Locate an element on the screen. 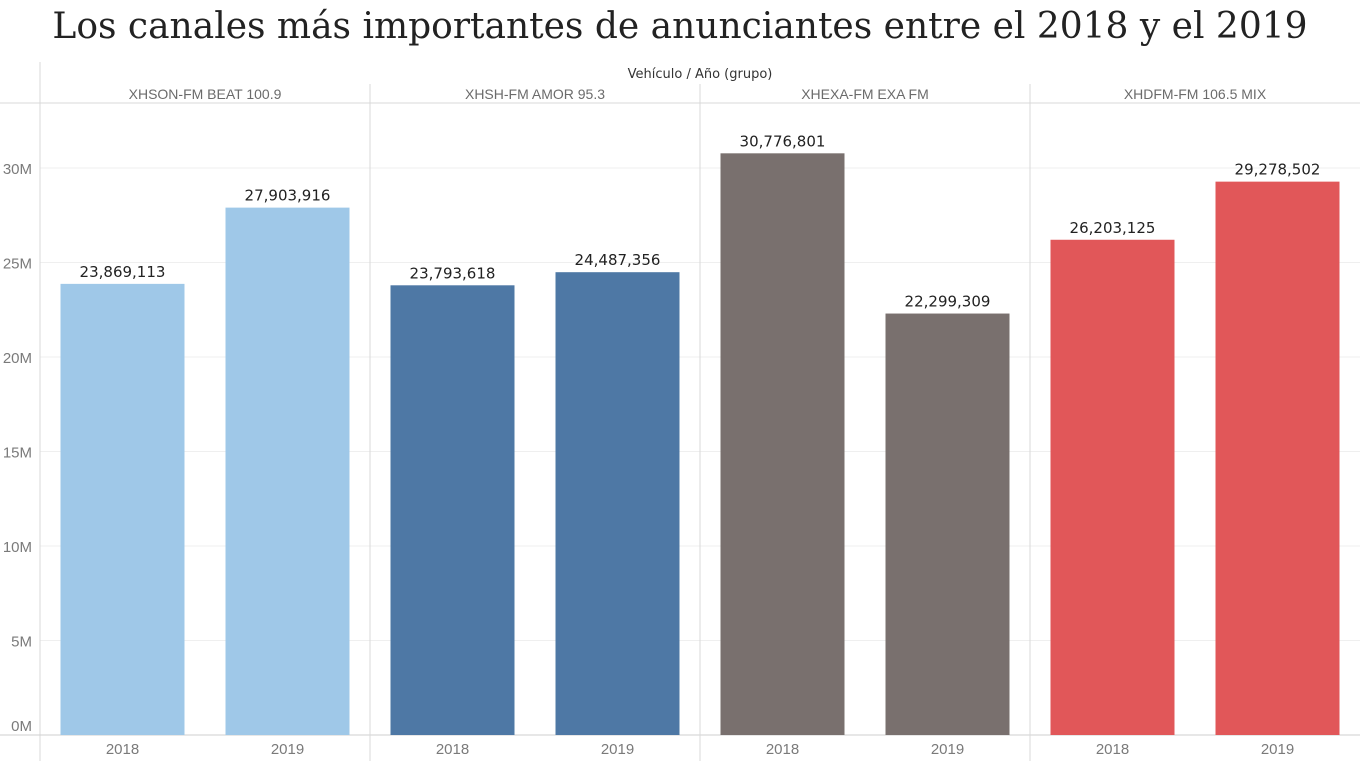 The image size is (1370, 761). data-label: 29,278,502 is located at coordinates (1278, 170).